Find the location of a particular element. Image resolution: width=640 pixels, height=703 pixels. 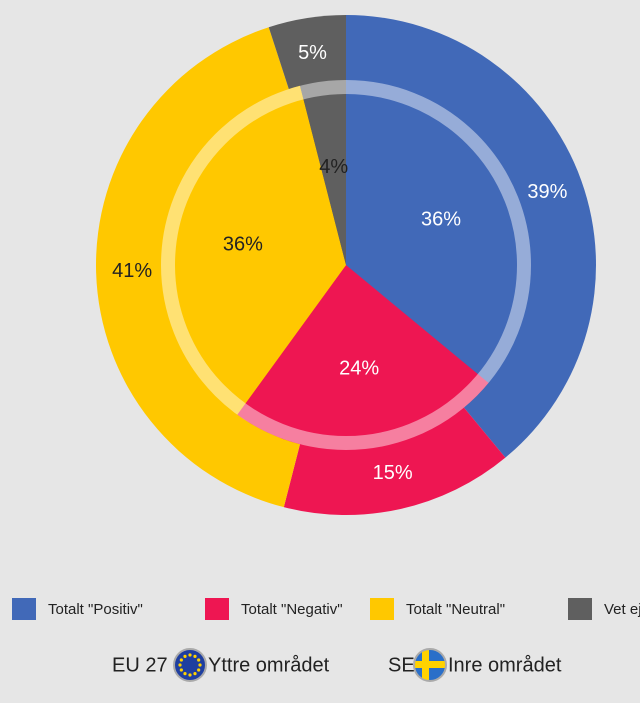

series-legend: EU 27 Yttre området SE Inre området is located at coordinates (337, 665).